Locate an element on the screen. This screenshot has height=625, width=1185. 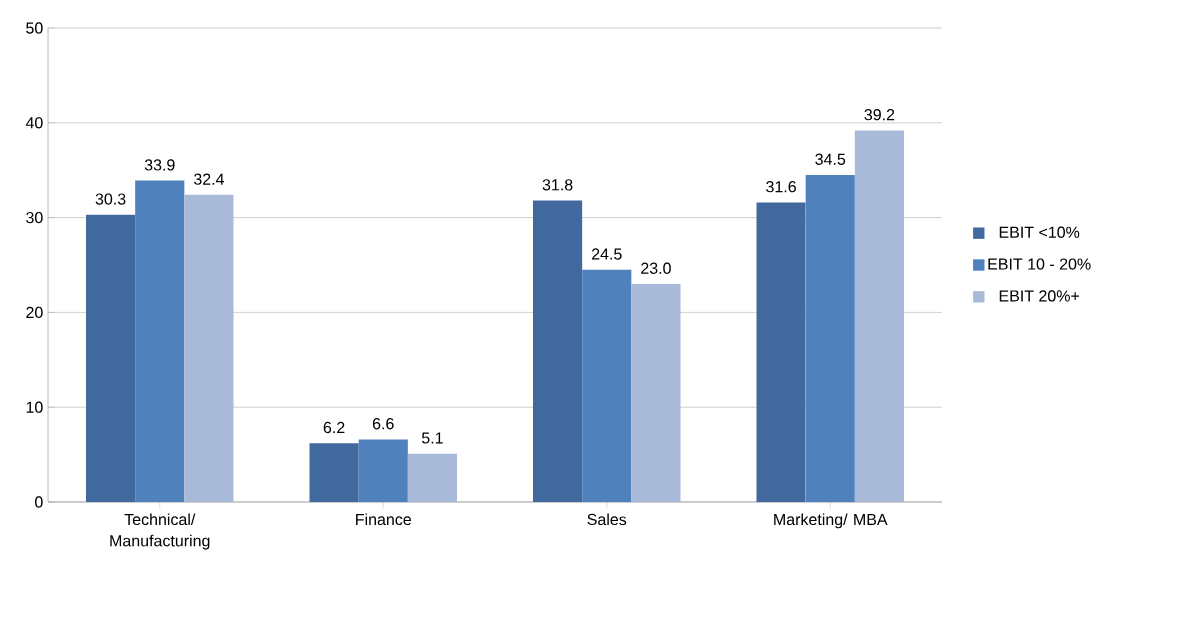
y-tick-label: 30 is located at coordinates (34, 217).